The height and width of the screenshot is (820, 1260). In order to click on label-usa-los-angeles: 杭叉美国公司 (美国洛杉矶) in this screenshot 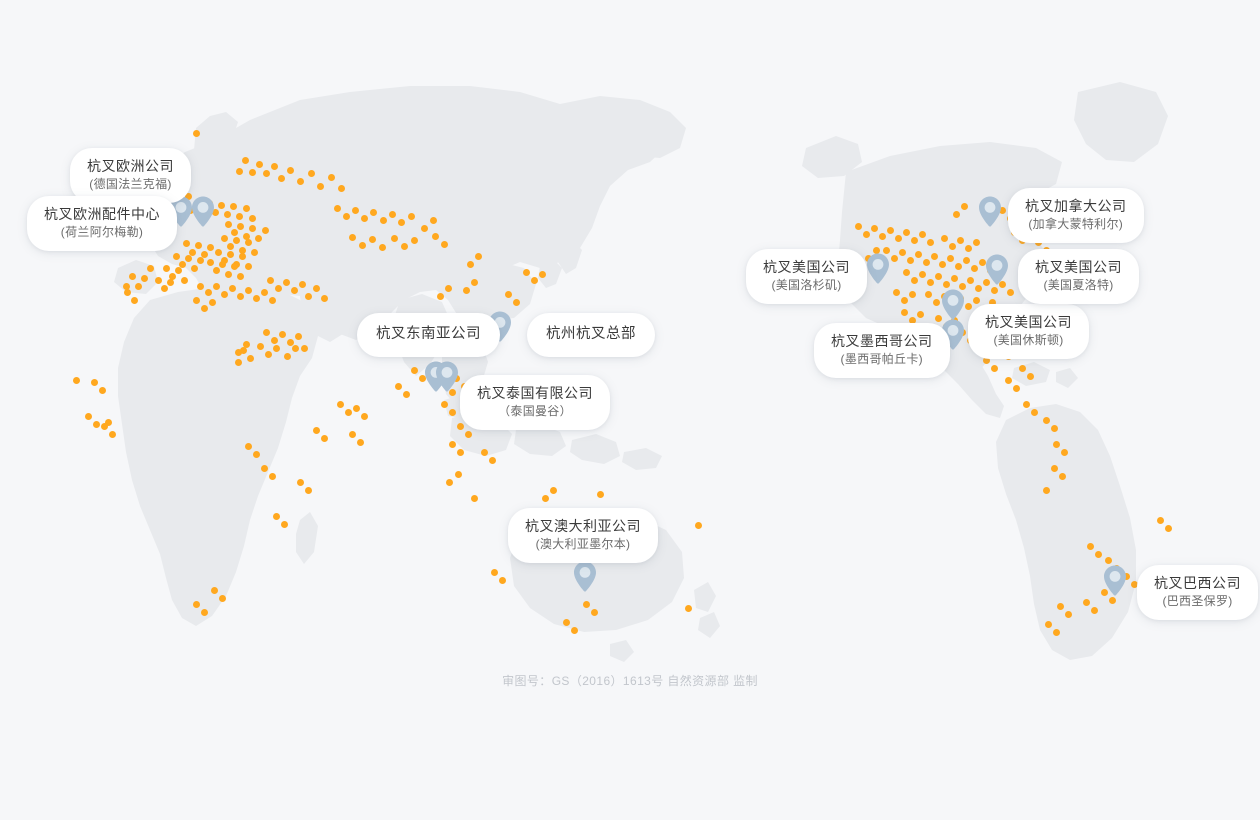, I will do `click(806, 277)`.